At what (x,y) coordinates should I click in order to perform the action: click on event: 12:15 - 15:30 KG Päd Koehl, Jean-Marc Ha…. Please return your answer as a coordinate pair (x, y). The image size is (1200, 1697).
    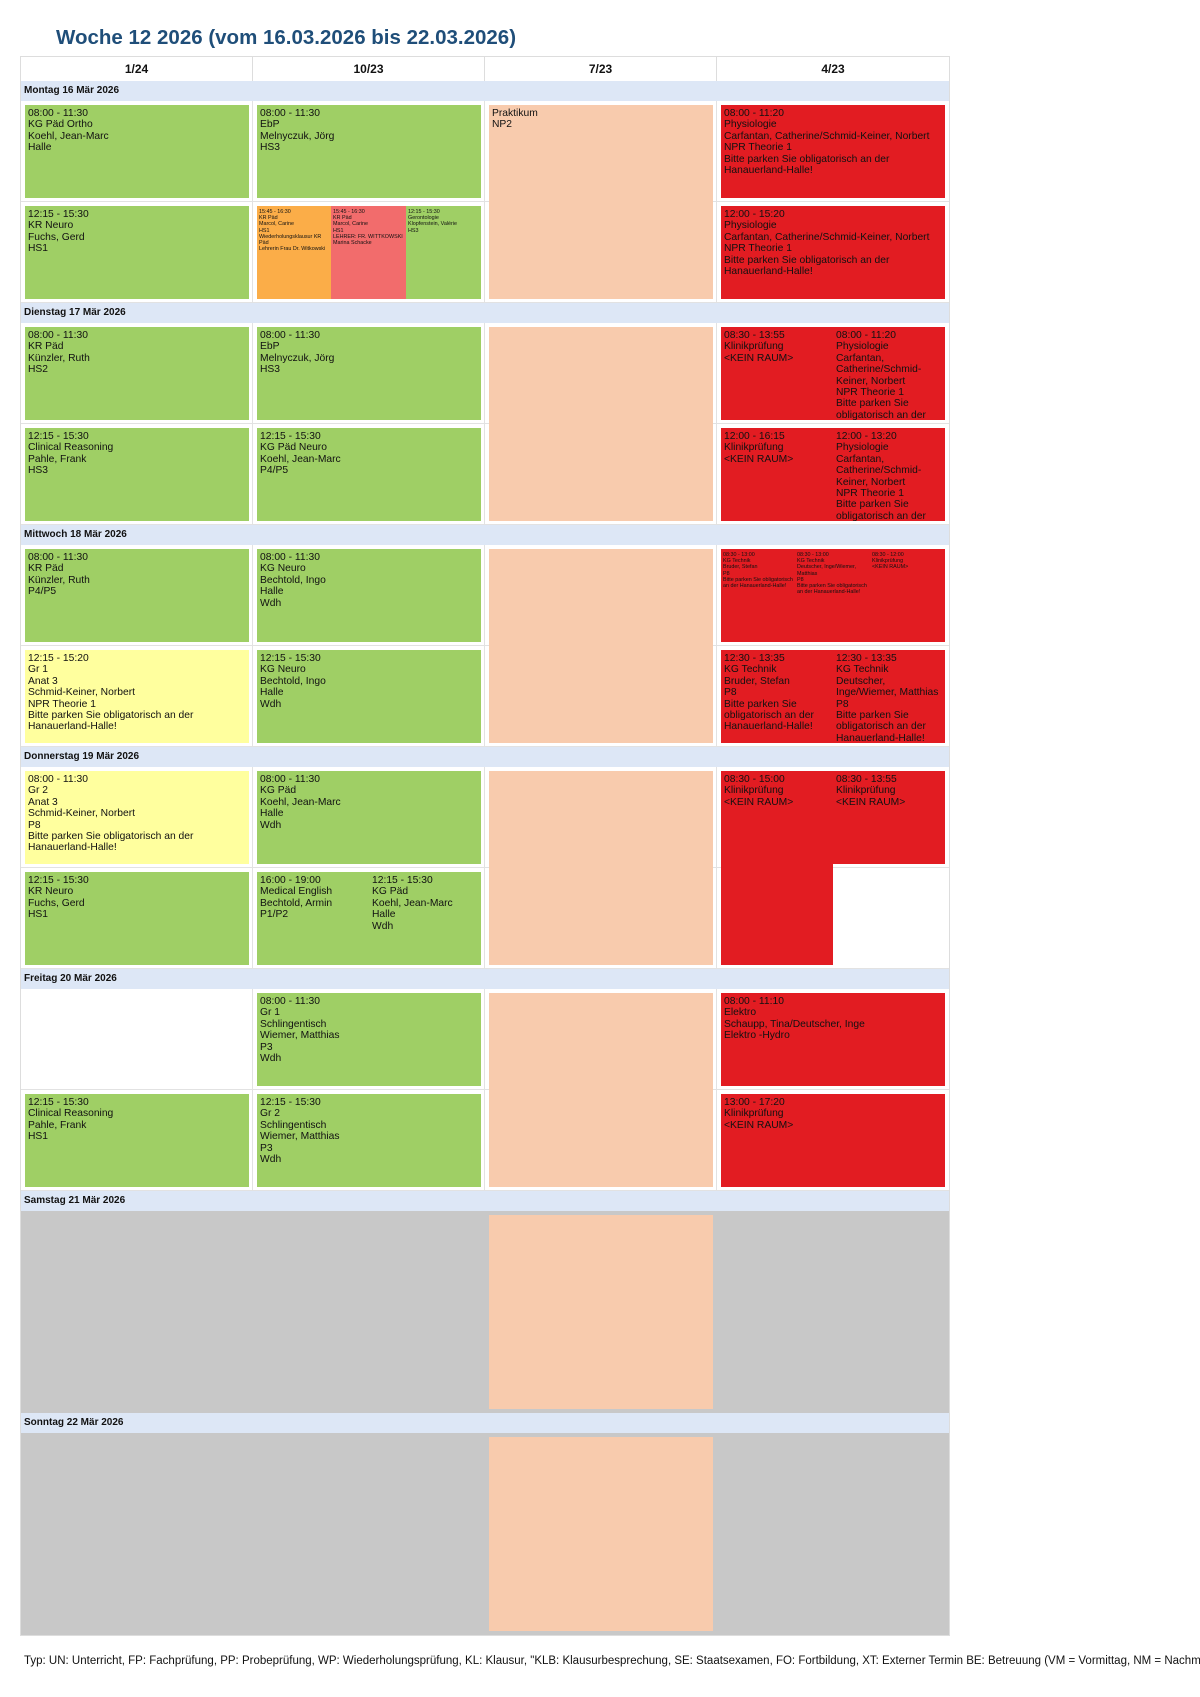
    Looking at the image, I should click on (425, 918).